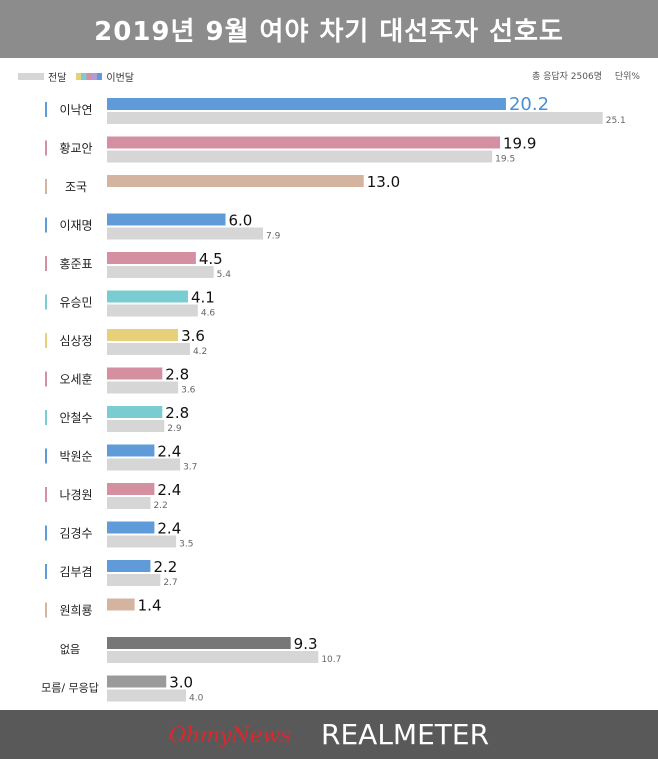 The height and width of the screenshot is (759, 658). Describe the element at coordinates (75, 418) in the screenshot. I see `category-label: 안철수` at that location.